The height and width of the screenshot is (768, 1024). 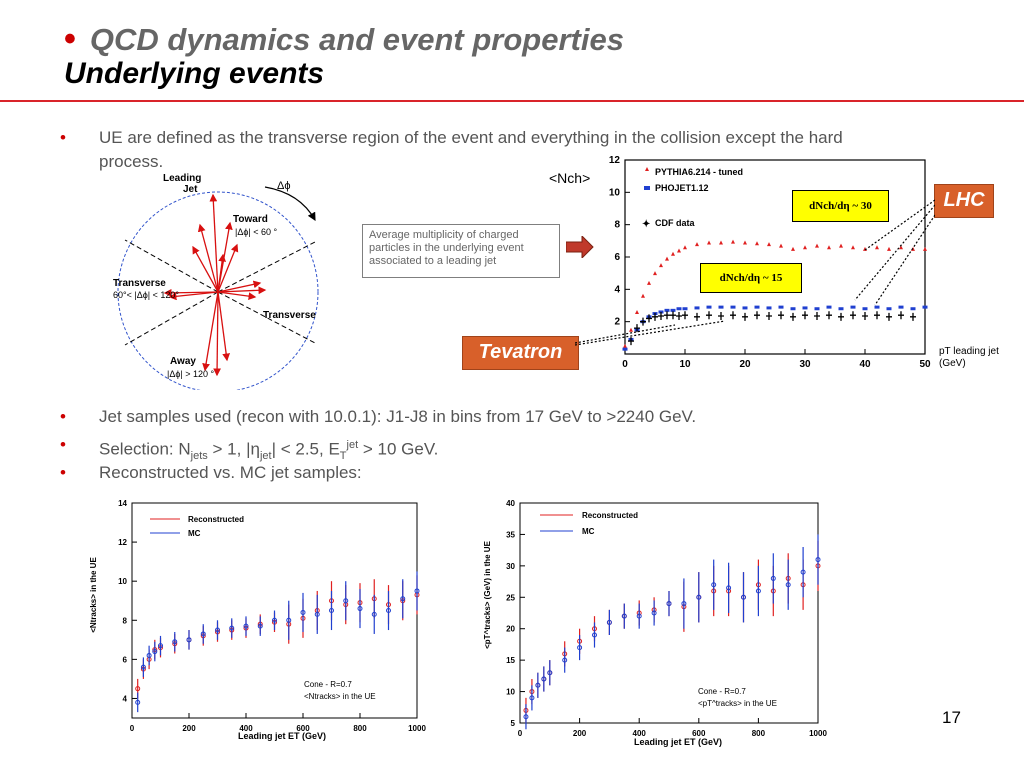 What do you see at coordinates (340, 696) in the screenshot?
I see `svg-text: <Ntracks> in the UE` at bounding box center [340, 696].